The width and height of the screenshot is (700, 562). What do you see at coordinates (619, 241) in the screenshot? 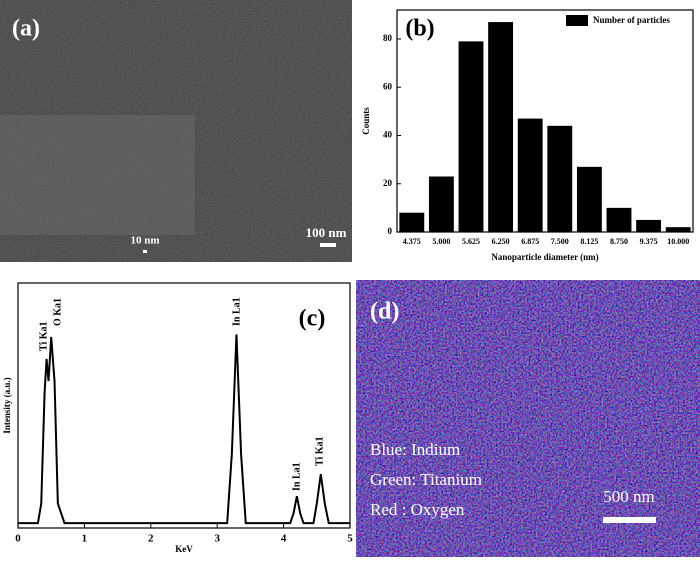
I see `x-tick-label: 8.750` at bounding box center [619, 241].